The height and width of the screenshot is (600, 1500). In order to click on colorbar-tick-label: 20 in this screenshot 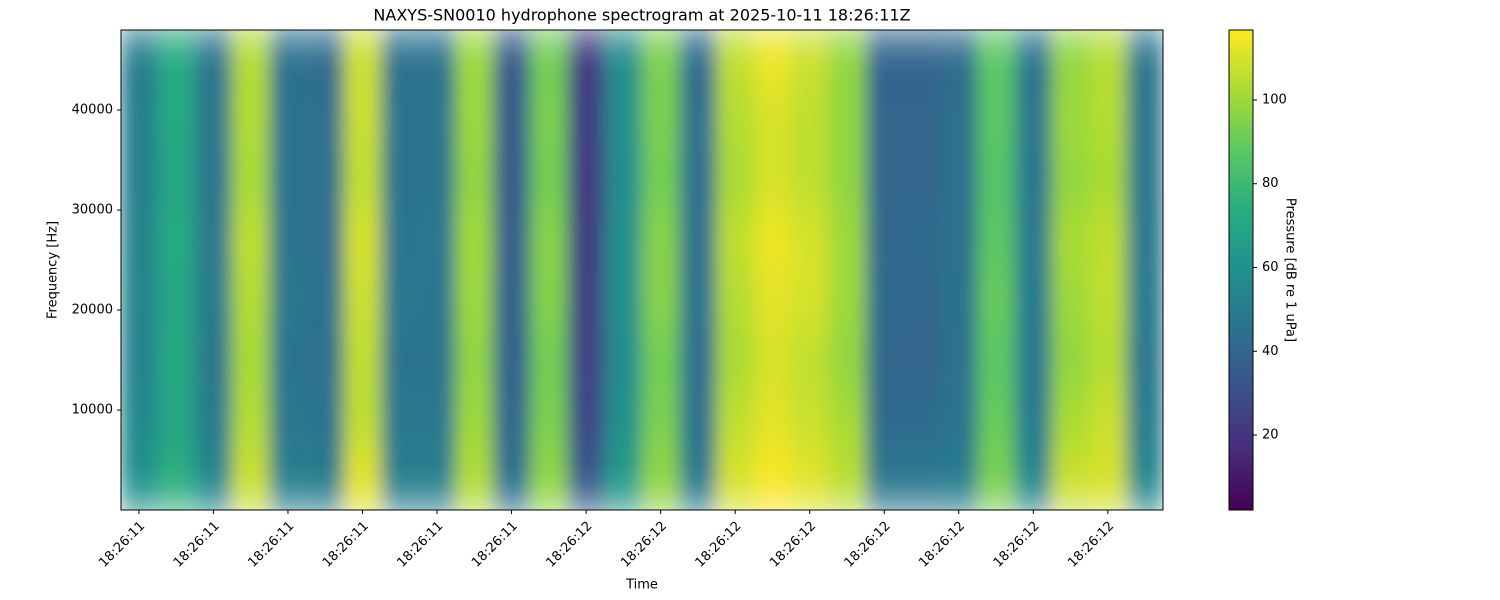, I will do `click(1270, 435)`.